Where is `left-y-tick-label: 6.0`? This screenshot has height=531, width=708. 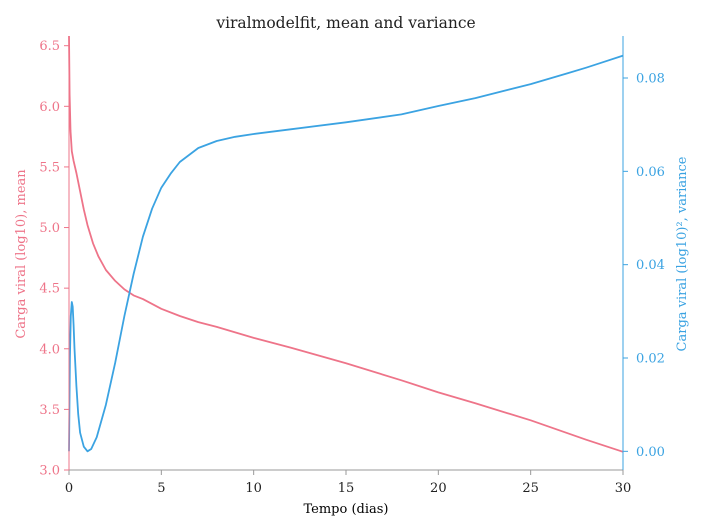
left-y-tick-label: 6.0 is located at coordinates (49, 107).